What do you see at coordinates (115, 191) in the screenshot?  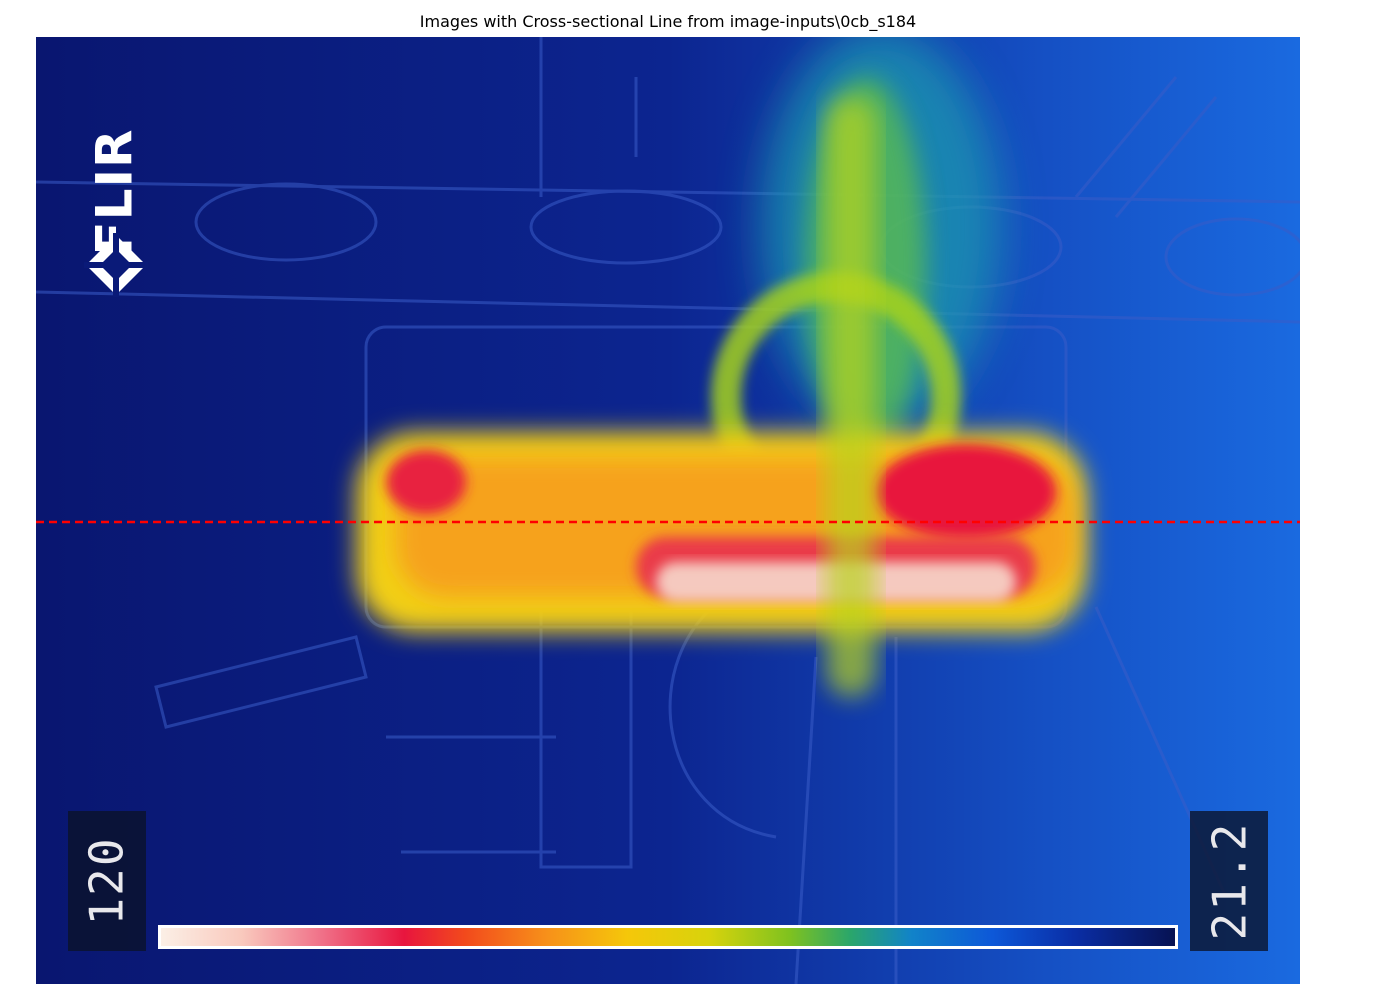 I see `brand-wordmark: FLIR` at bounding box center [115, 191].